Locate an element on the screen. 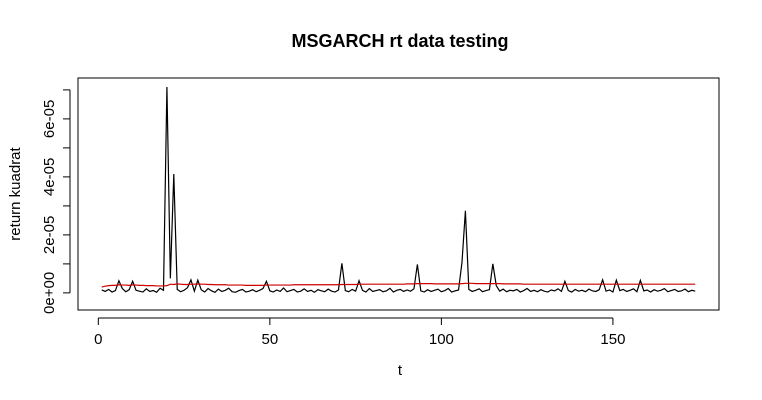  x-tick-label: 100 is located at coordinates (441, 339).